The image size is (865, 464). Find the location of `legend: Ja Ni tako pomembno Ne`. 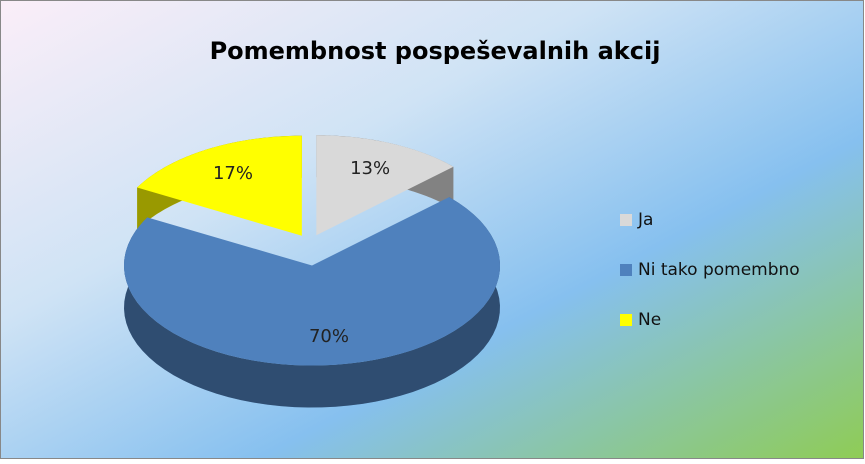

legend: Ja Ni tako pomembno Ne is located at coordinates (710, 270).